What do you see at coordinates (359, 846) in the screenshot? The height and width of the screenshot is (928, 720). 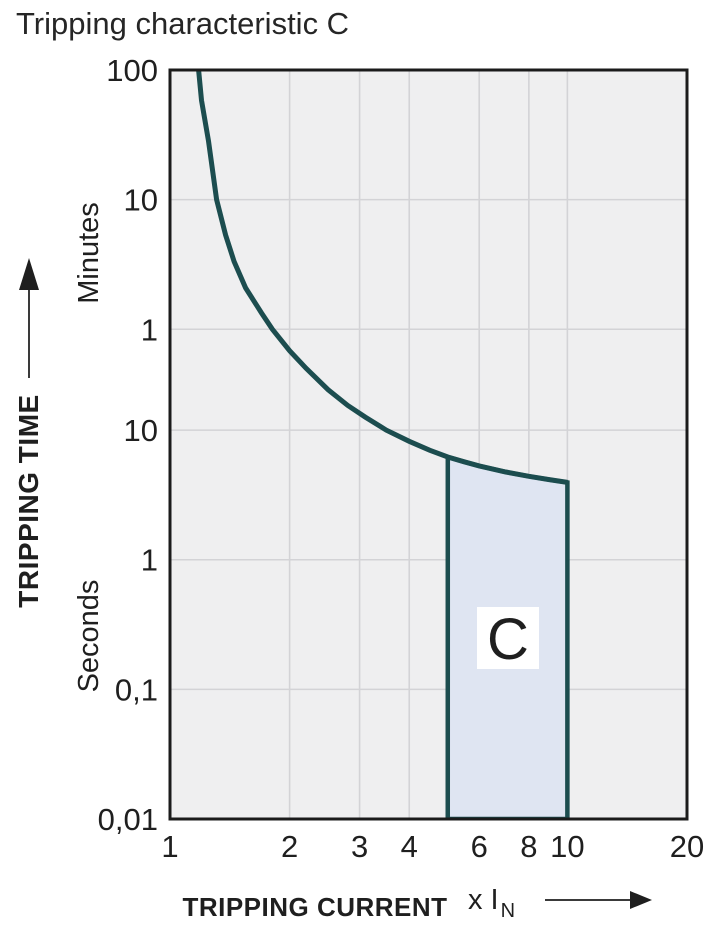 I see `x-tick-label: 3` at bounding box center [359, 846].